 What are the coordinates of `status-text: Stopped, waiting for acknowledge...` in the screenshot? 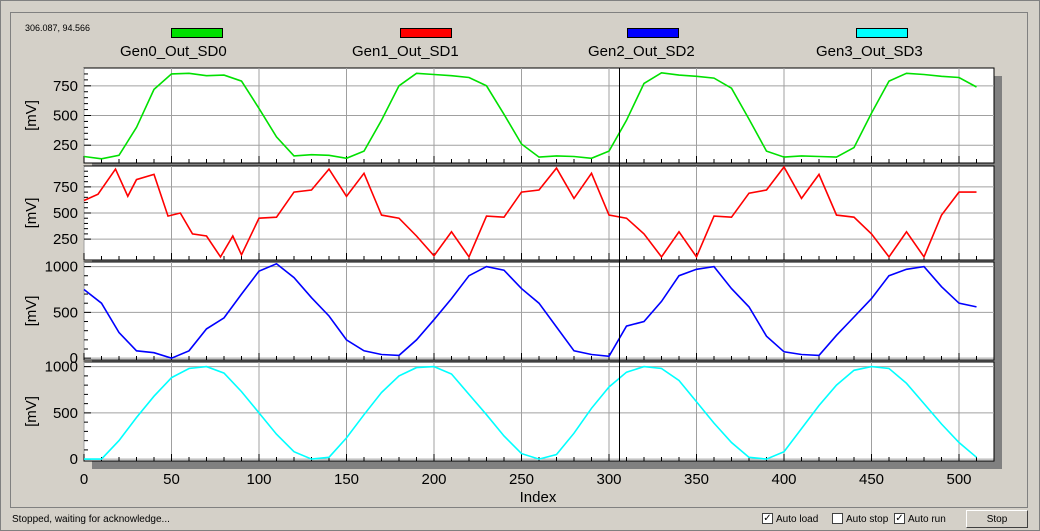 It's located at (91, 519).